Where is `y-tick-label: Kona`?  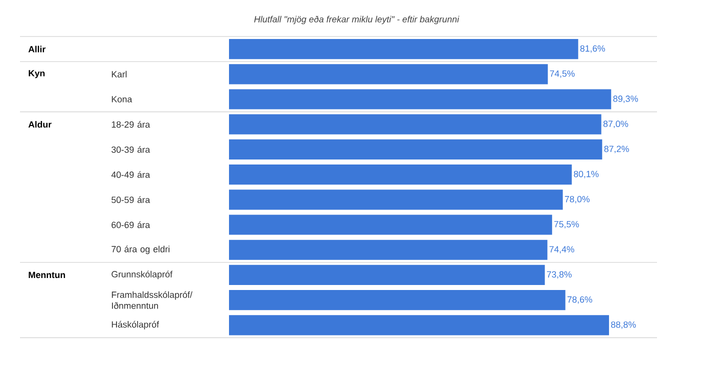
y-tick-label: Kona is located at coordinates (122, 99).